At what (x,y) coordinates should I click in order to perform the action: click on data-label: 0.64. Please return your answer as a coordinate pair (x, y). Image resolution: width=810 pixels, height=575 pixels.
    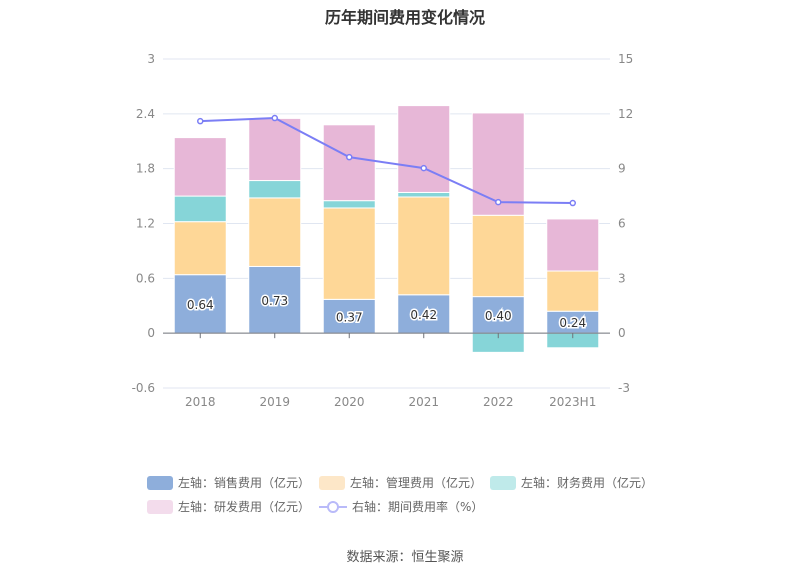
    Looking at the image, I should click on (200, 305).